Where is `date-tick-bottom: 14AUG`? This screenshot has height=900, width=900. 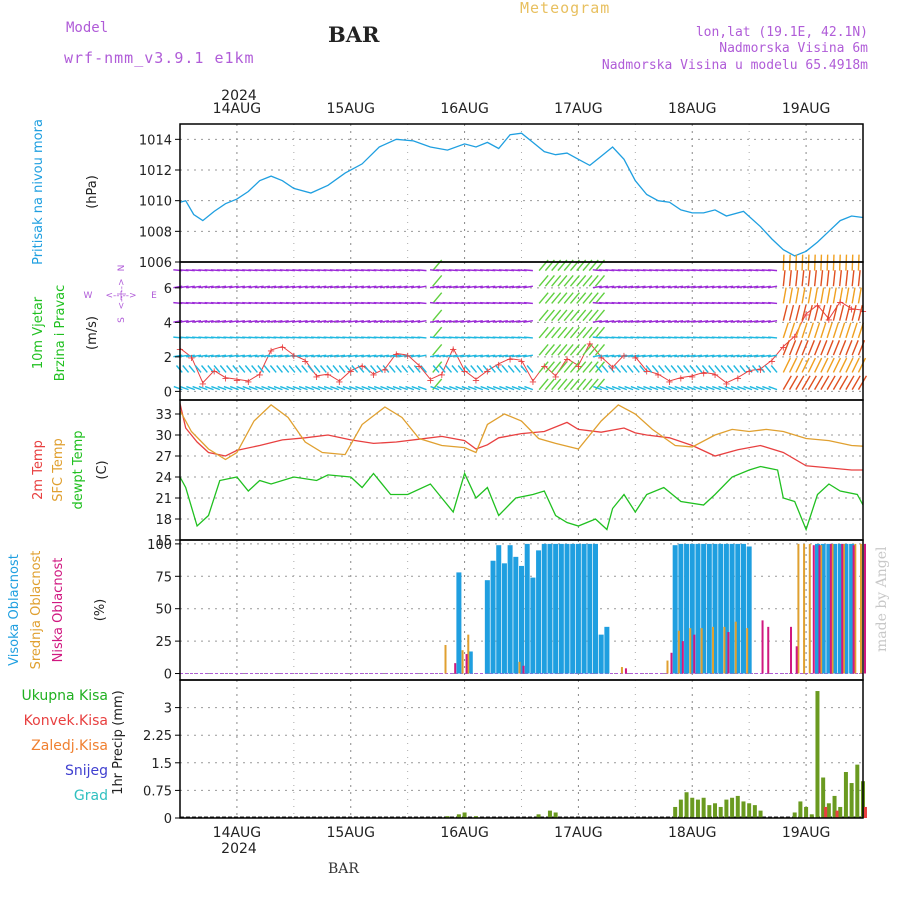
date-tick-bottom: 14AUG is located at coordinates (237, 833).